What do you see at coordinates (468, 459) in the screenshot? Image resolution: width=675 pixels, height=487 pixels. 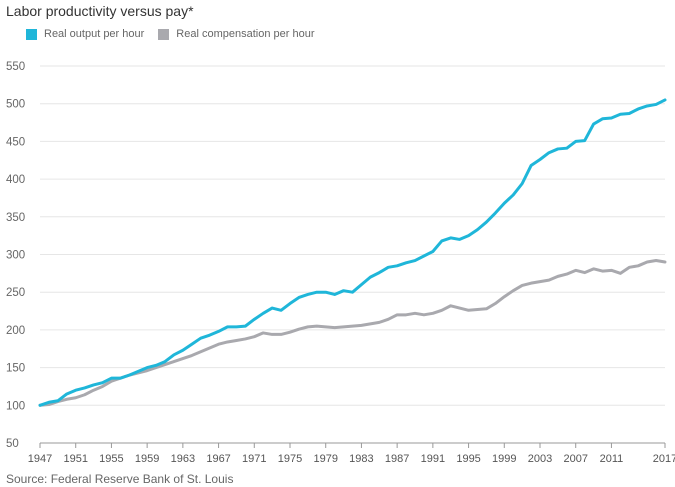 I see `x-tick-label: 1995` at bounding box center [468, 459].